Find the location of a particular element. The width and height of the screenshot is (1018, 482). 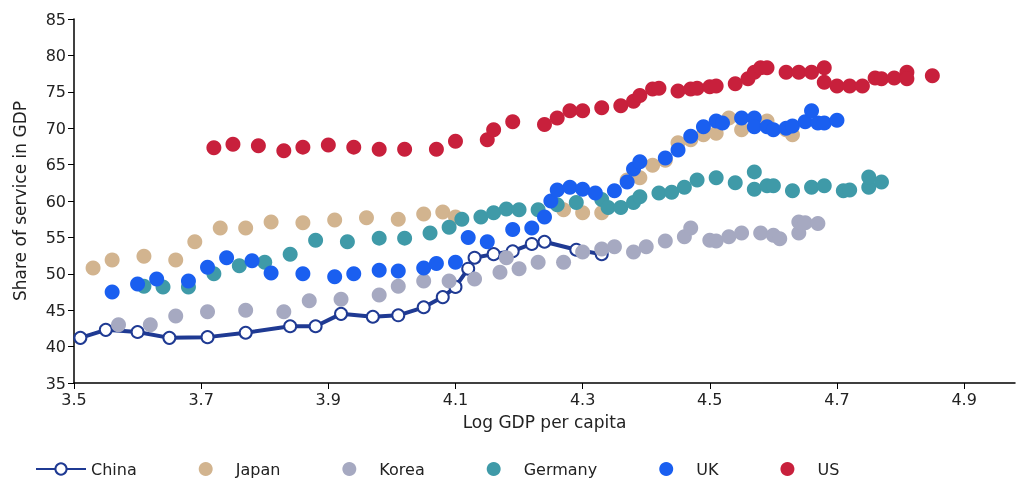

legend-label: China is located at coordinates (114, 469).